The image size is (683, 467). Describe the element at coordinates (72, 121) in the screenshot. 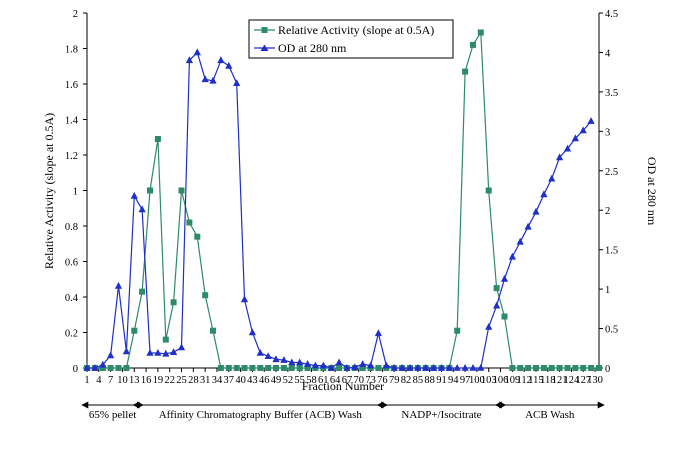

I see `y-tick-label: 1.4` at that location.